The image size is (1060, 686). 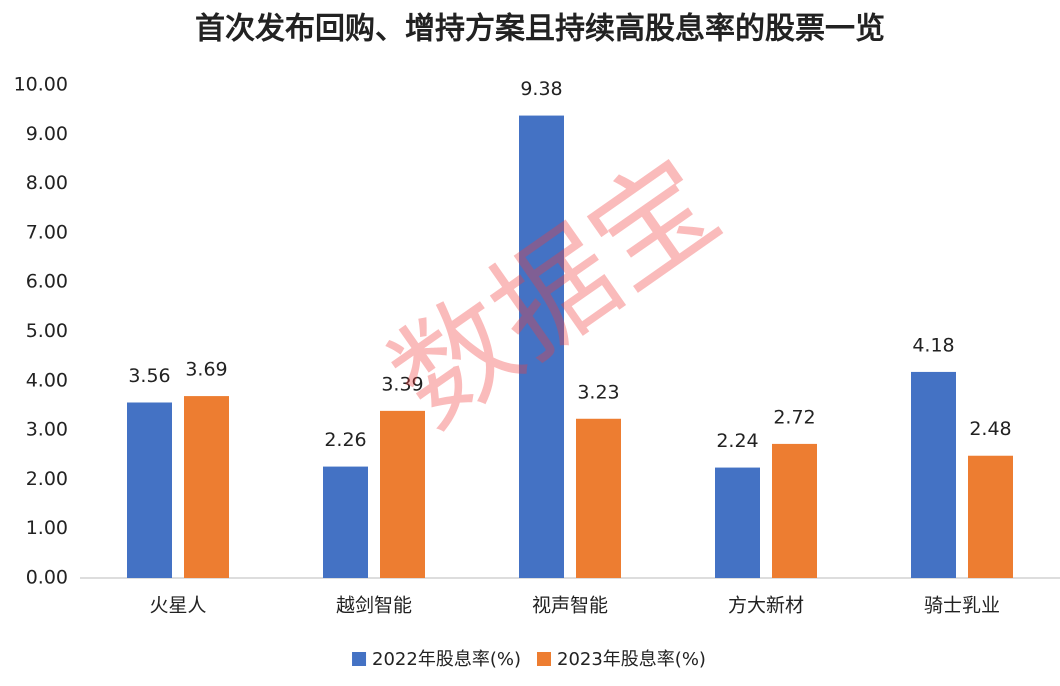 What do you see at coordinates (374, 606) in the screenshot?
I see `x-tick-label: 越剑智能` at bounding box center [374, 606].